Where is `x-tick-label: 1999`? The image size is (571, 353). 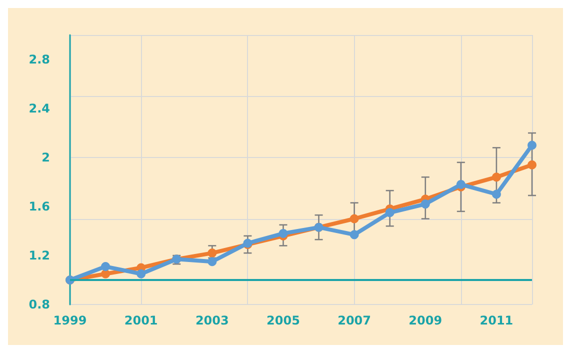 x-tick-label: 1999 is located at coordinates (70, 321).